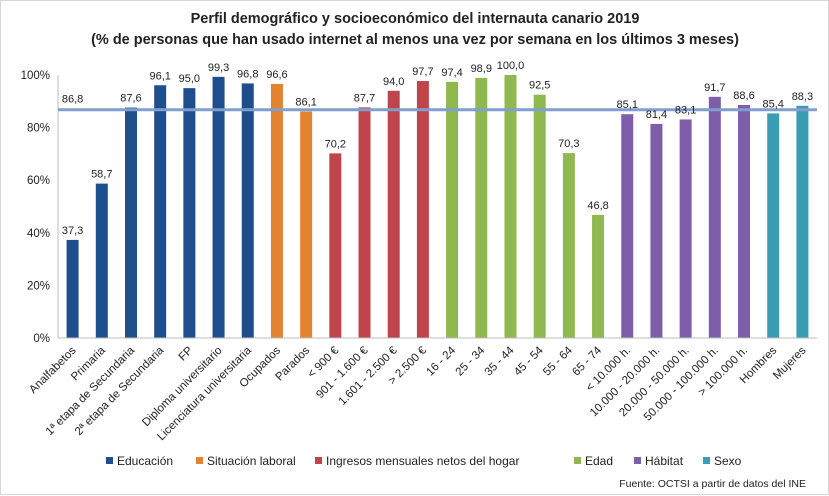 Image resolution: width=829 pixels, height=496 pixels. Describe the element at coordinates (305, 103) in the screenshot. I see `data-label: 86,1` at that location.